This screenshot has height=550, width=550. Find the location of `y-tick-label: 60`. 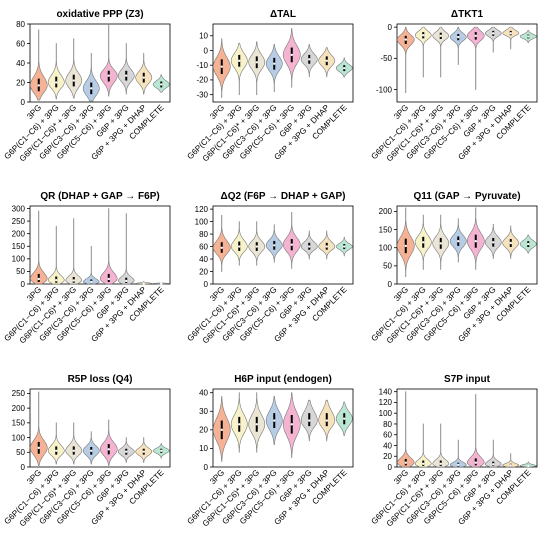

y-tick-label: 60 is located at coordinates (203, 246).